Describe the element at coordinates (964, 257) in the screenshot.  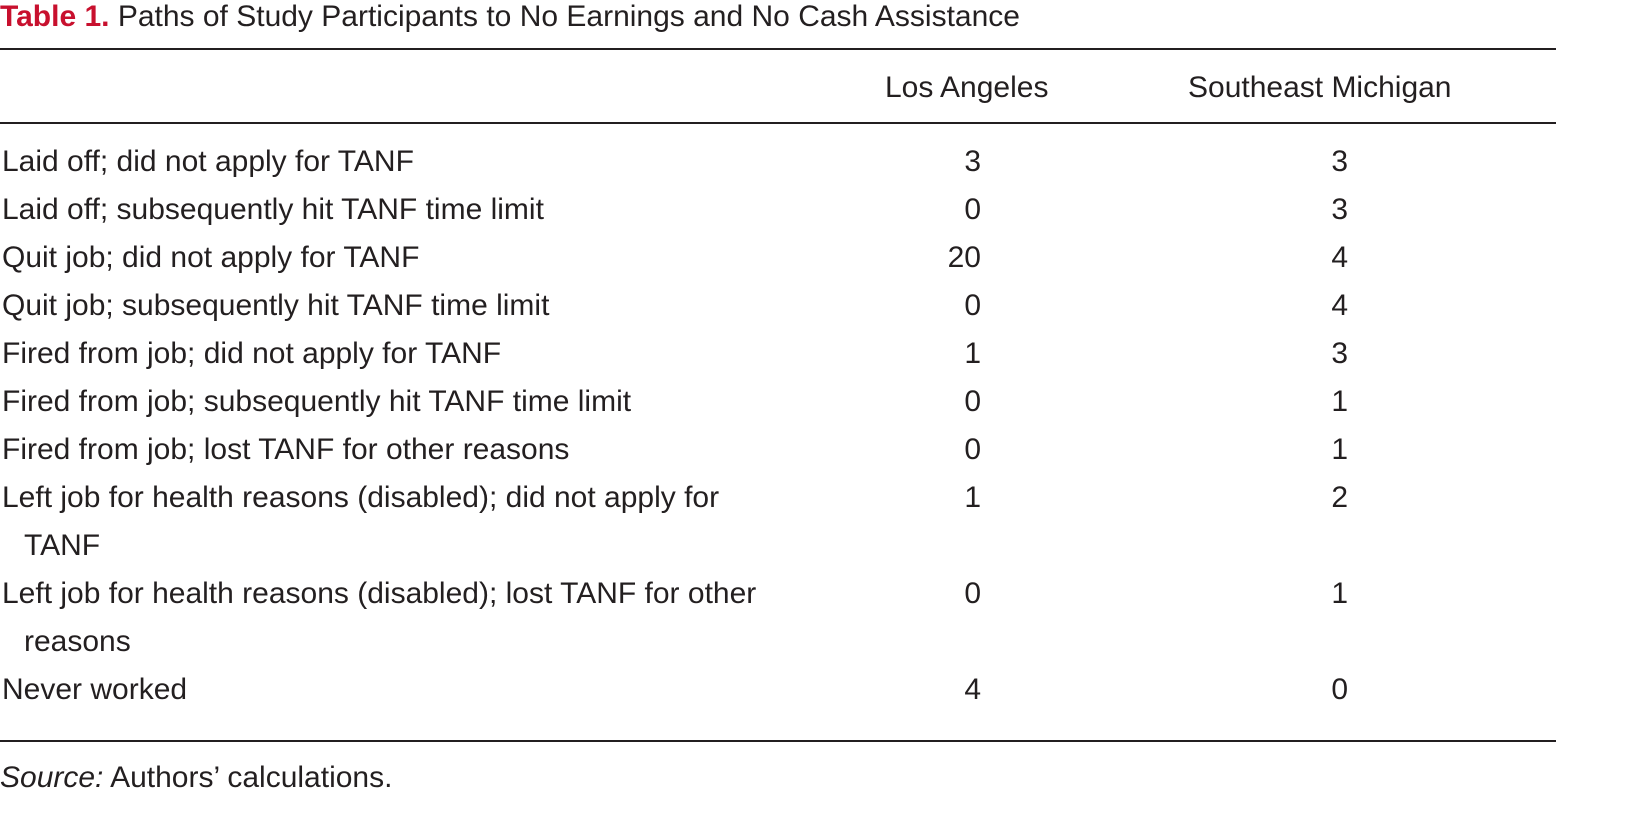
I see `cell-los-angeles: 20` at that location.